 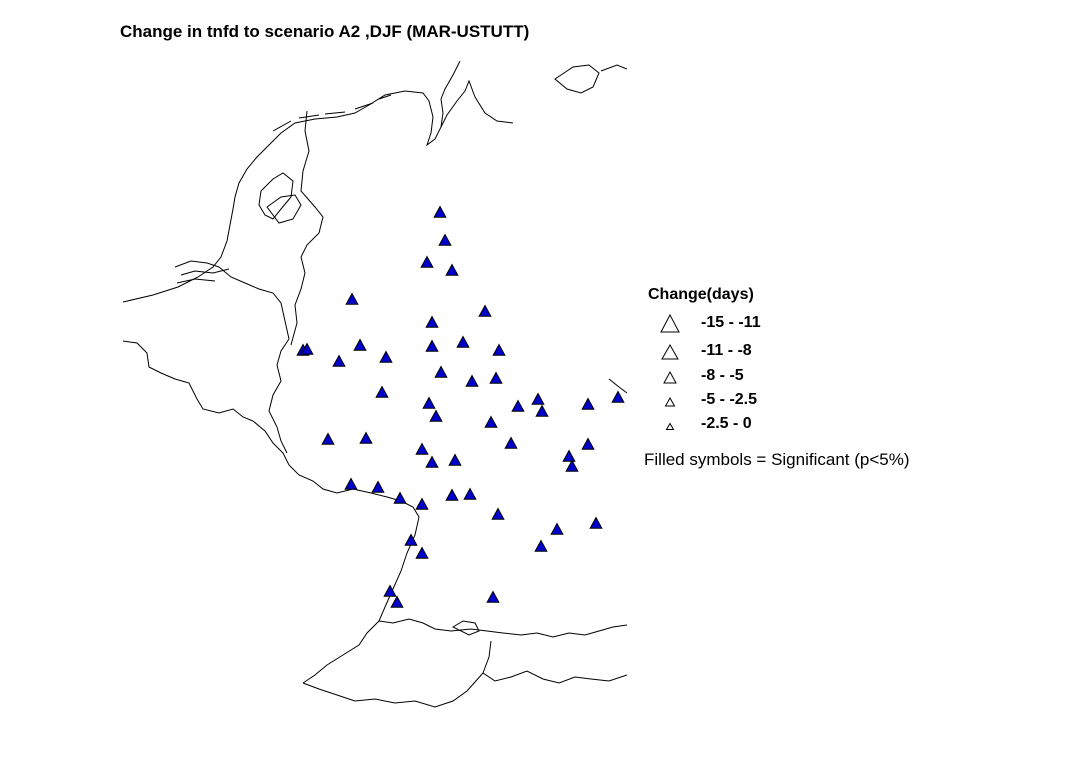 What do you see at coordinates (307, 228) in the screenshot?
I see `border-nl-de` at bounding box center [307, 228].